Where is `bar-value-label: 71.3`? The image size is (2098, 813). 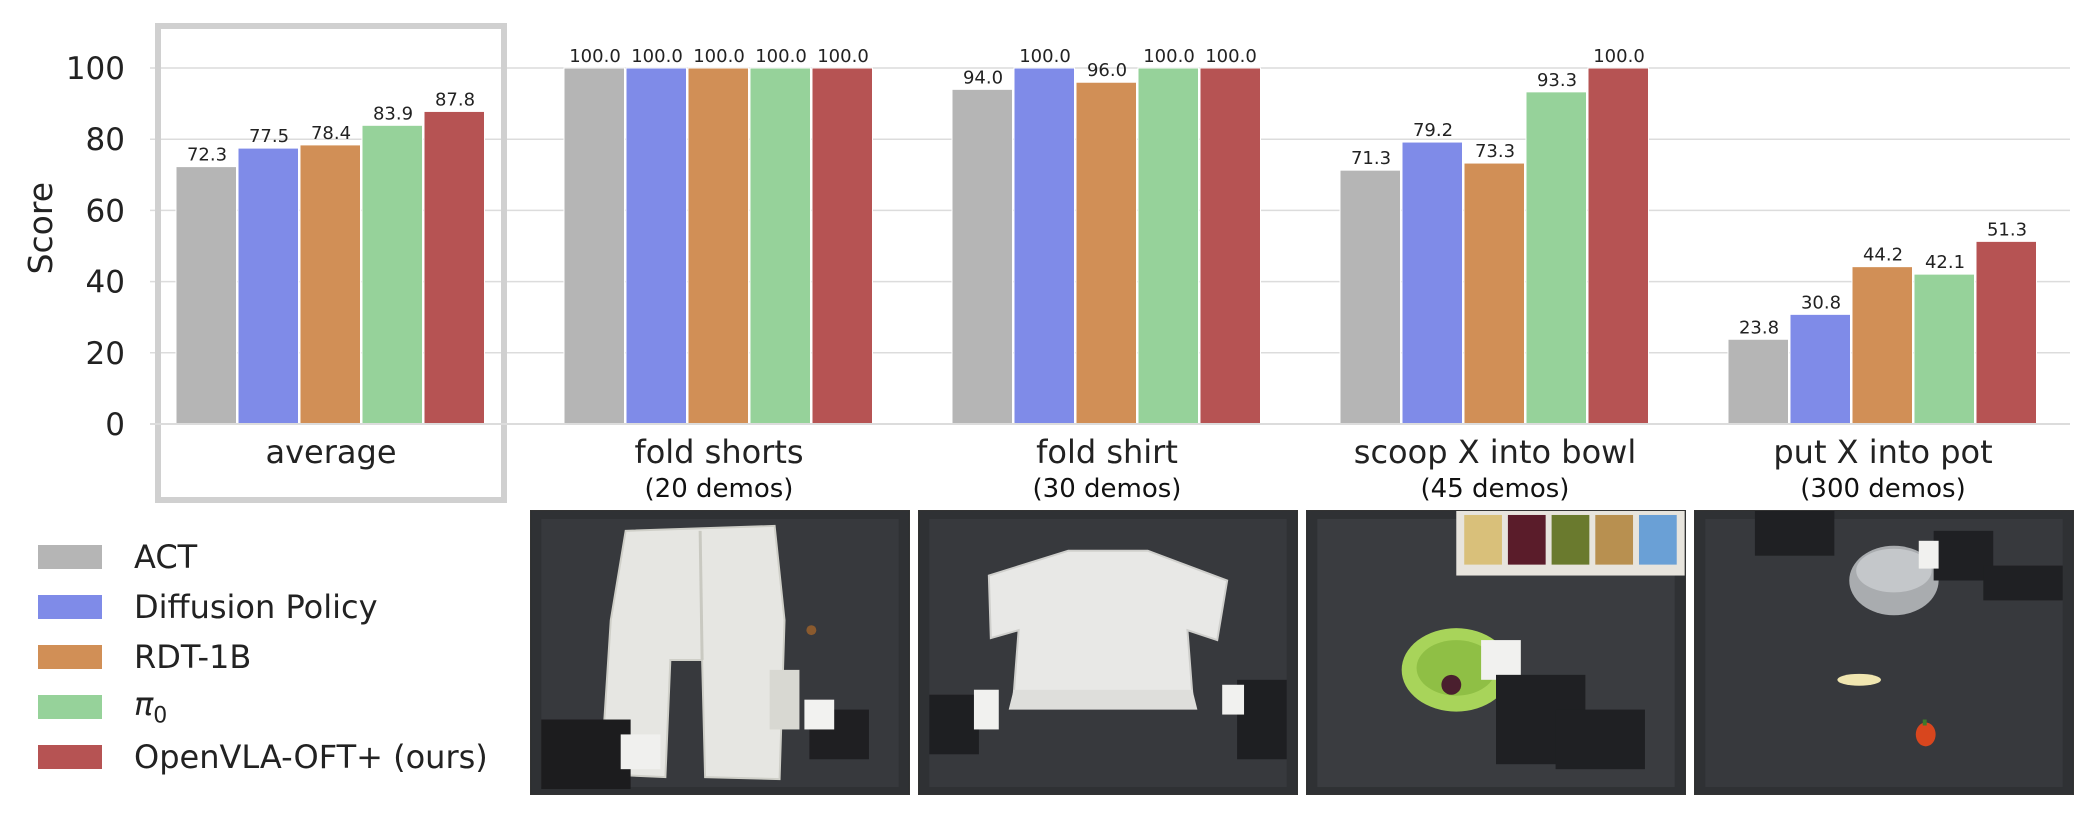
bar-value-label: 71.3 is located at coordinates (1371, 158).